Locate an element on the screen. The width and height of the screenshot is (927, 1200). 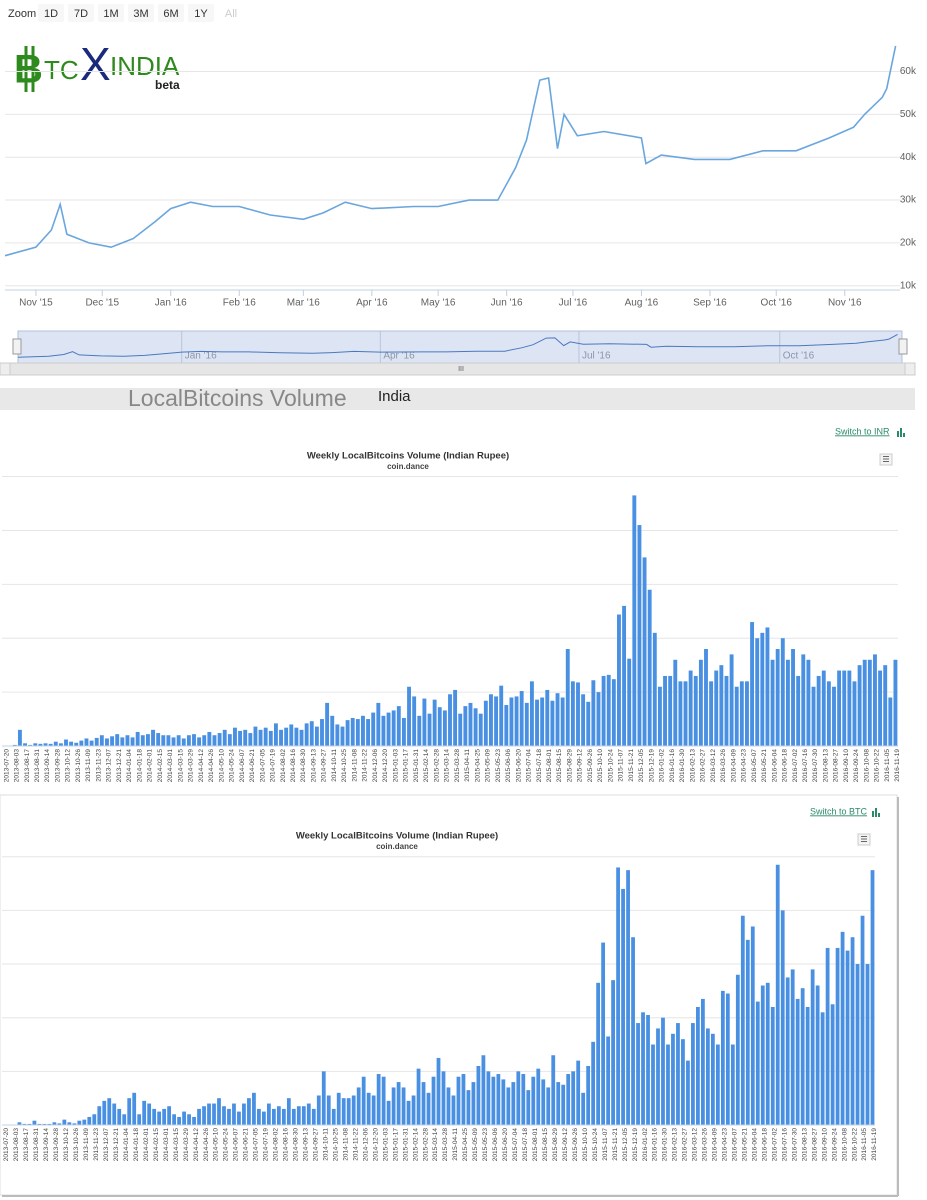
y-tick-label: 50k is located at coordinates (908, 114).